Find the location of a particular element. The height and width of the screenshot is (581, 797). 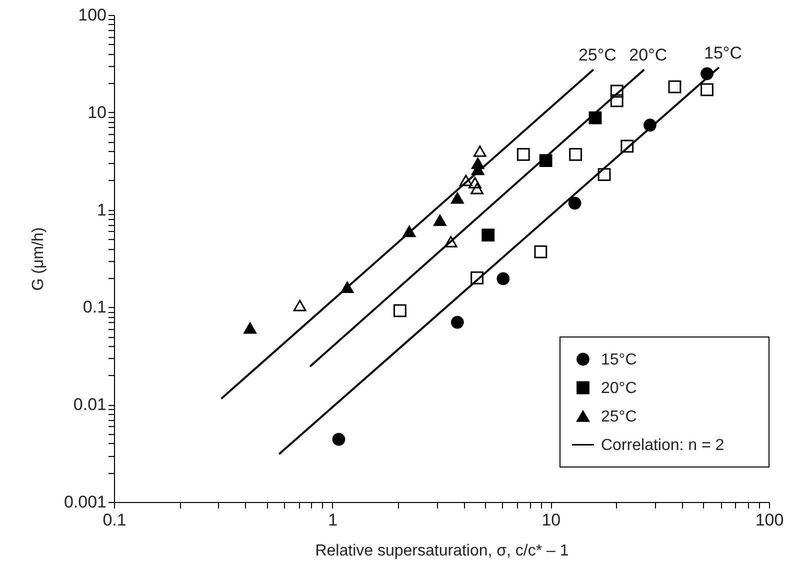

y-axis-title: G (μm/h) is located at coordinates (38, 259).